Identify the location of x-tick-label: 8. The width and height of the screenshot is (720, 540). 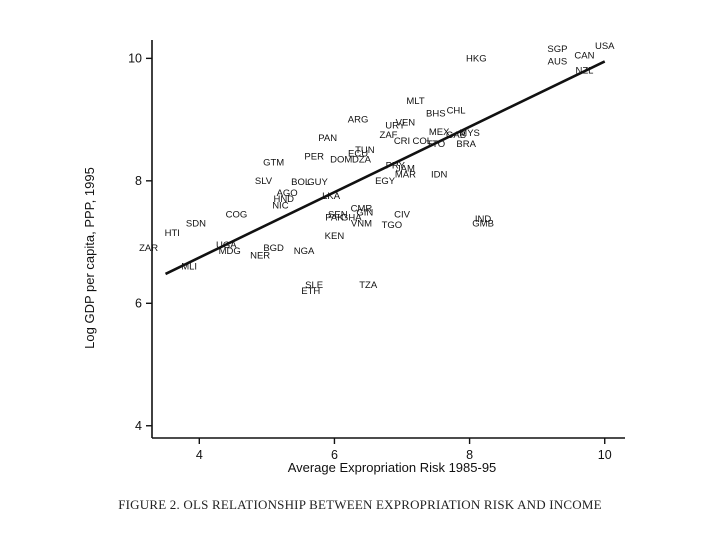
(469, 455).